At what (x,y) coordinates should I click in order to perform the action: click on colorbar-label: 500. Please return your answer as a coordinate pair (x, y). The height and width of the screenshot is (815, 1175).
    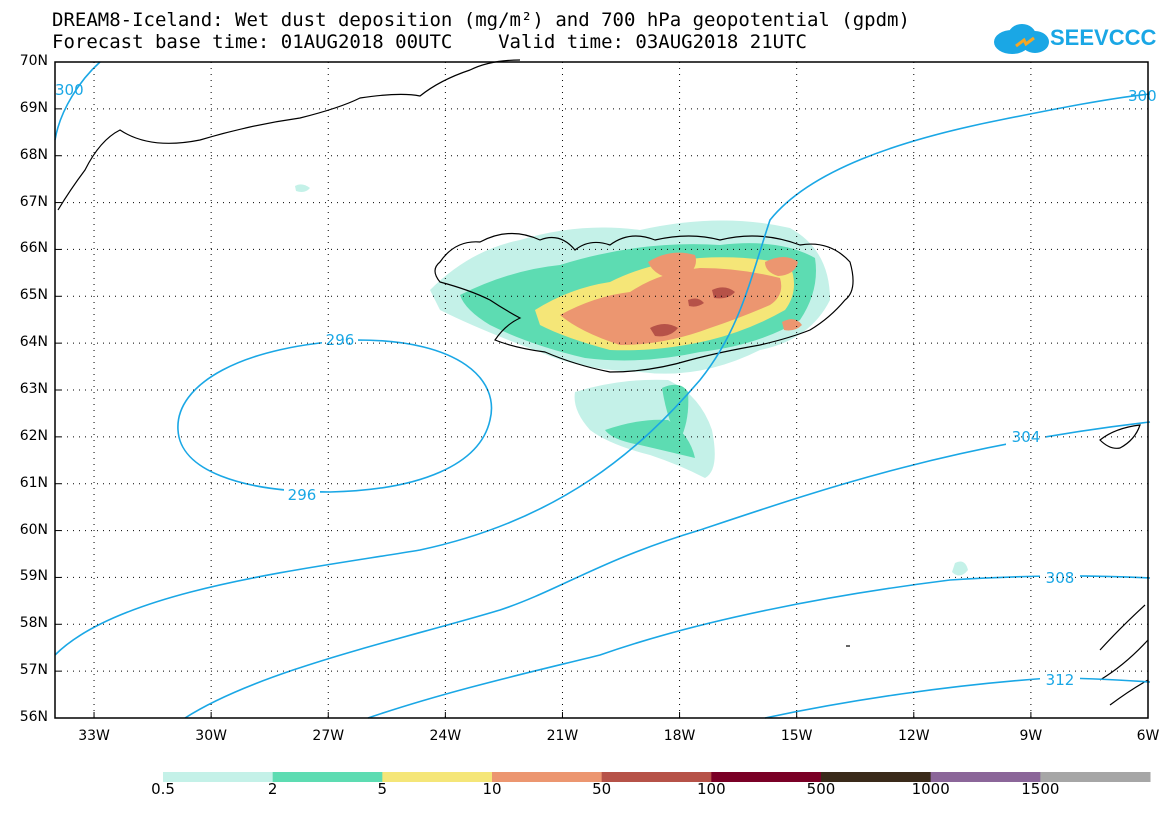
    Looking at the image, I should click on (821, 789).